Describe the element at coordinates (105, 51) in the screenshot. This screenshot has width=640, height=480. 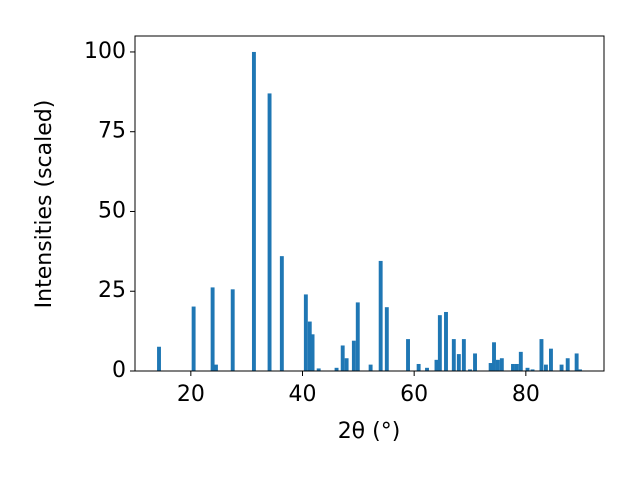
I see `y-tick-label: 100` at that location.